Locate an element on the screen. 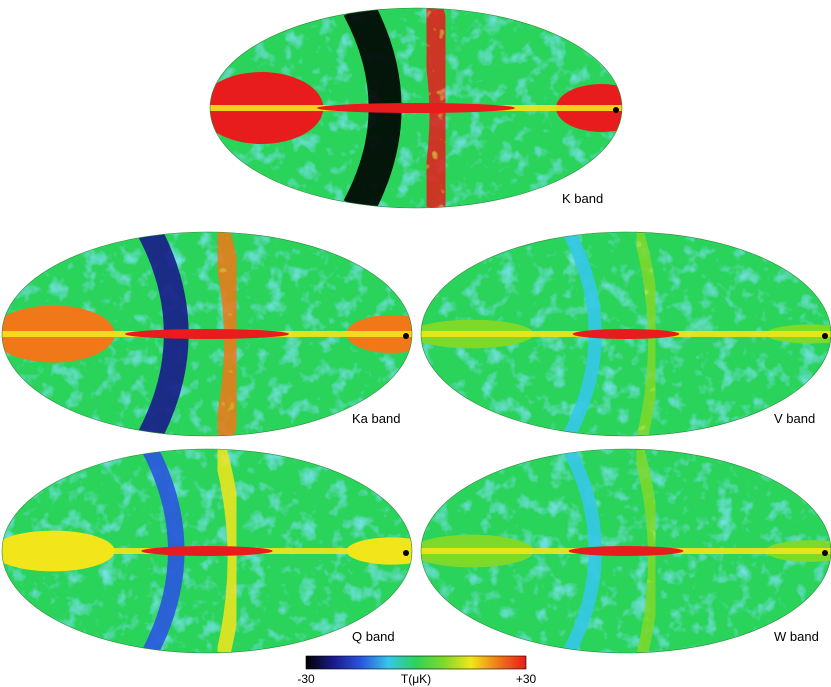  colorbar-max-label: +30 is located at coordinates (526, 679).